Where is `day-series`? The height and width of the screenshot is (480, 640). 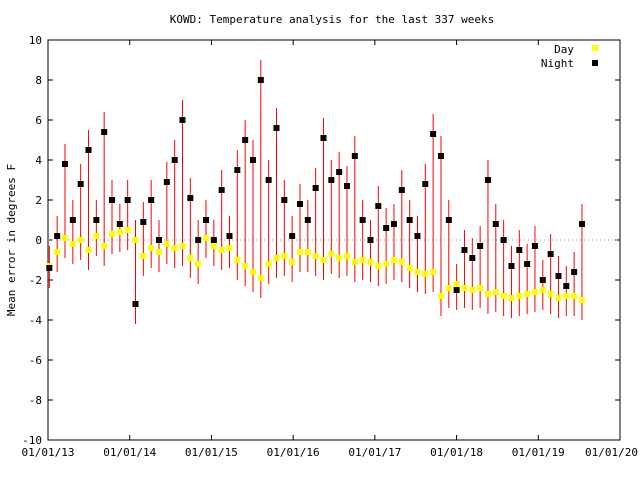
day-series is located at coordinates (315, 265).